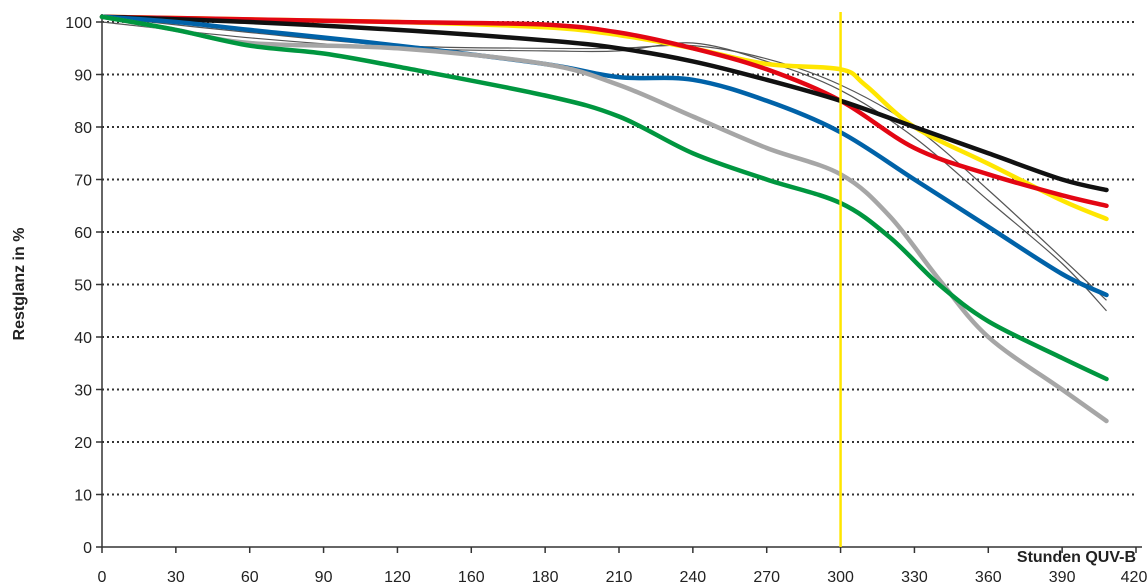 The width and height of the screenshot is (1147, 586). I want to click on y-axis-title: Restglanz in %, so click(19, 284).